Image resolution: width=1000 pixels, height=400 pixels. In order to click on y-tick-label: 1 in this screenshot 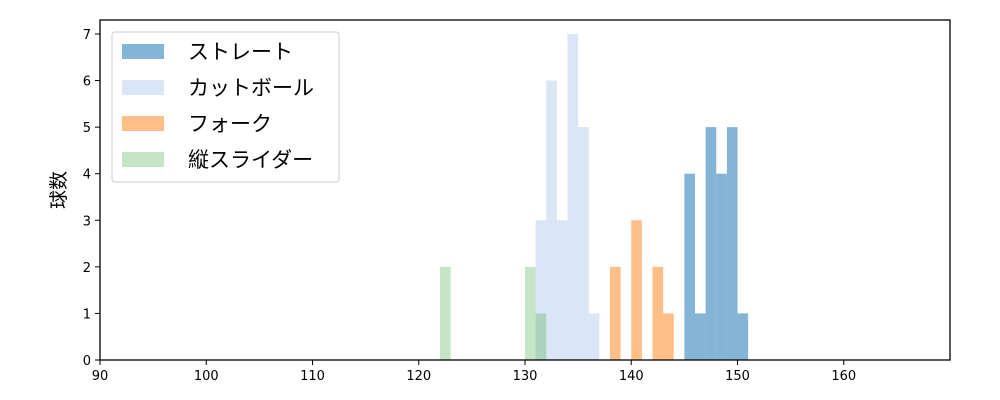, I will do `click(87, 314)`.